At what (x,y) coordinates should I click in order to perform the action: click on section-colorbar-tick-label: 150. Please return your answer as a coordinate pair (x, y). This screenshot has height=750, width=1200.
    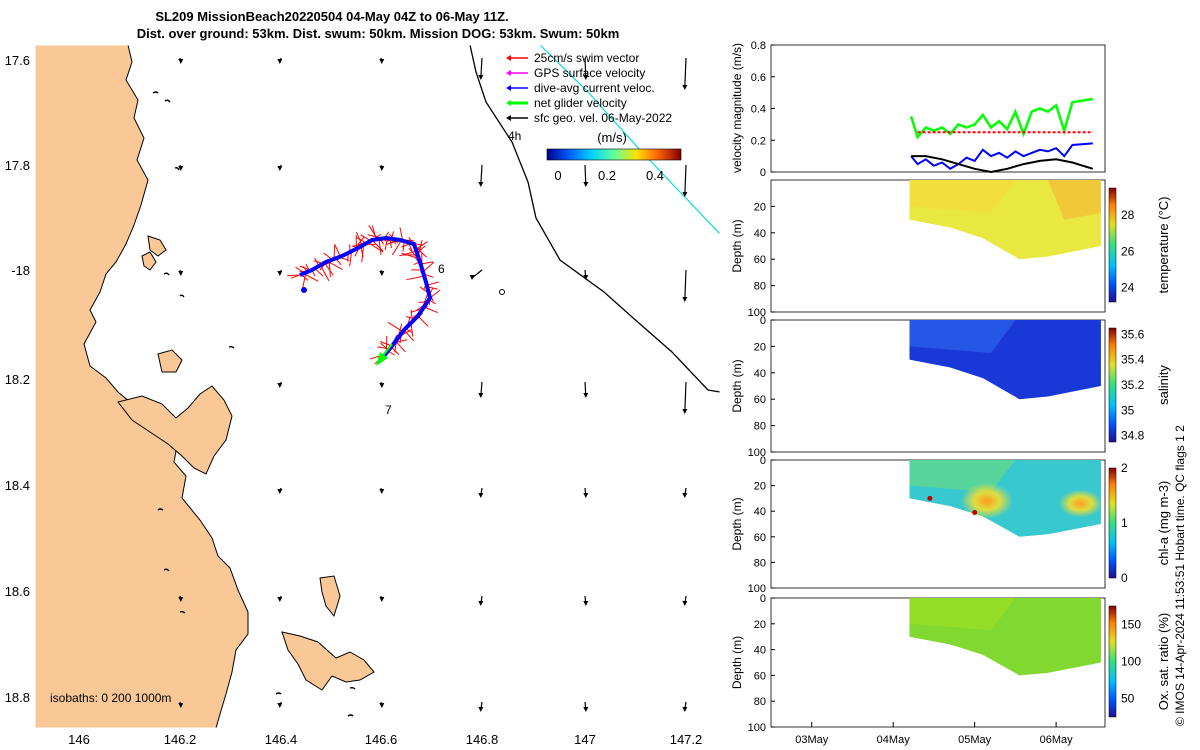
    Looking at the image, I should click on (1131, 625).